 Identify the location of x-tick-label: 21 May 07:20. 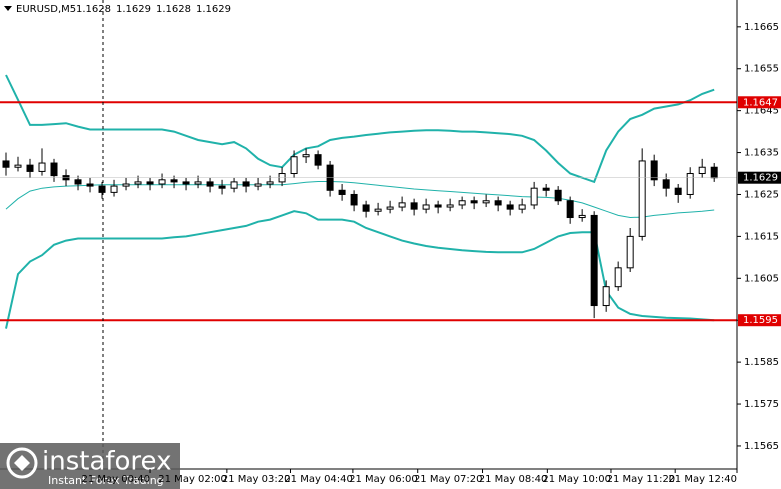
(448, 479).